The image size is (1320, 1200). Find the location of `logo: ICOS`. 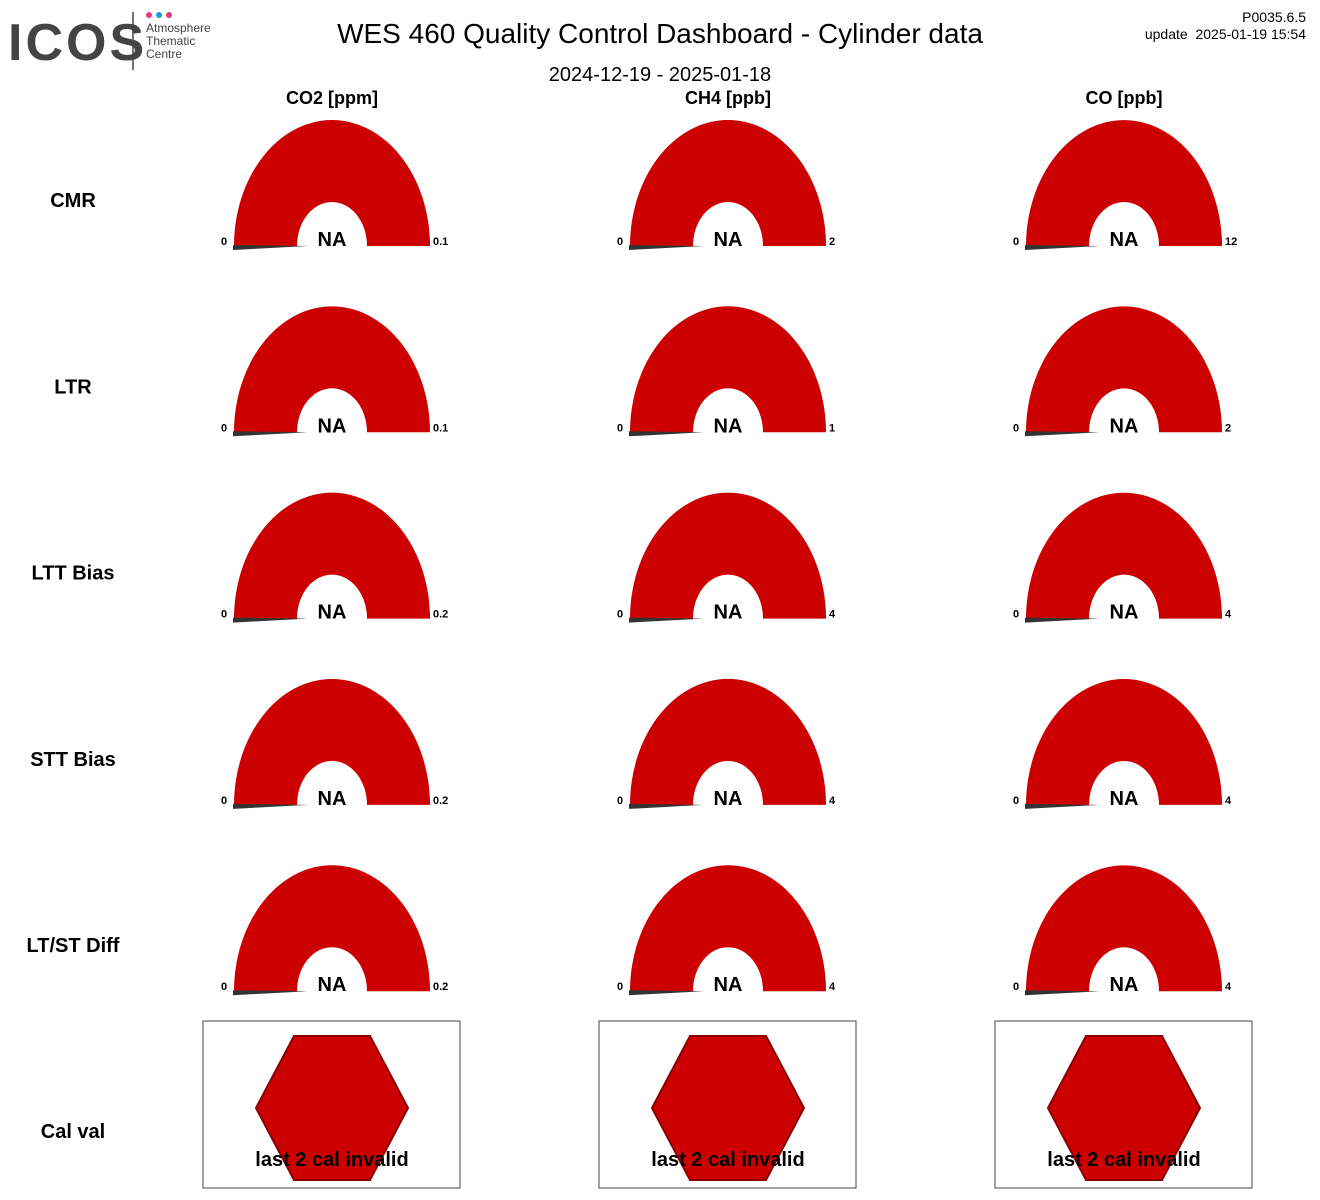

logo: ICOS is located at coordinates (77, 43).